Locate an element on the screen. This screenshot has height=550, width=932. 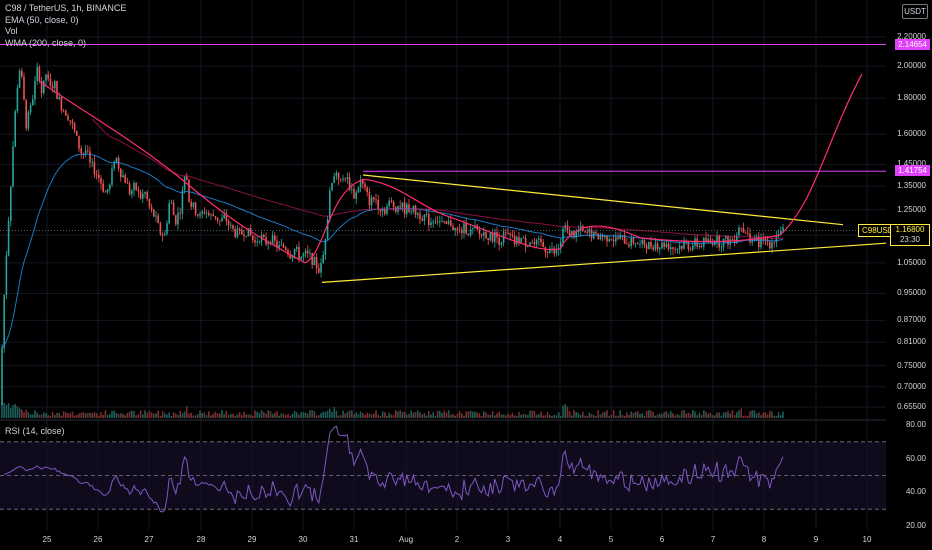
price-tick-label: 1.25000 is located at coordinates (911, 209).